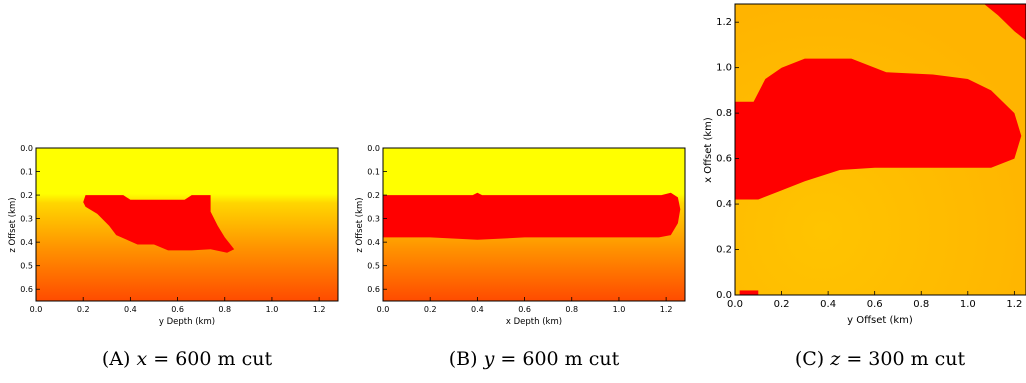 The image size is (1026, 383). What do you see at coordinates (724, 22) in the screenshot?
I see `y-tick-label: 1.2` at bounding box center [724, 22].